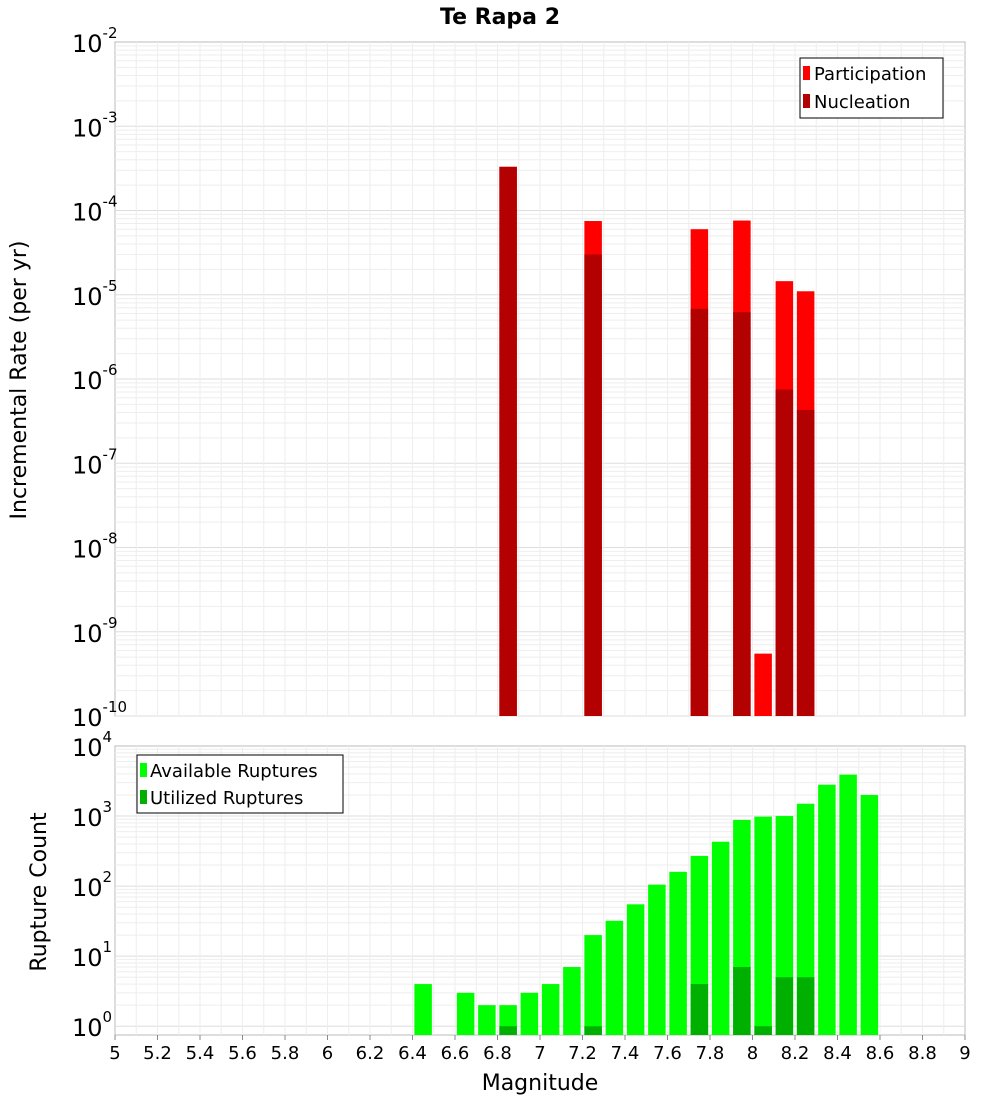 The height and width of the screenshot is (1100, 1000). What do you see at coordinates (95, 547) in the screenshot?
I see `y-tick-label: 10⁻⁸` at bounding box center [95, 547].